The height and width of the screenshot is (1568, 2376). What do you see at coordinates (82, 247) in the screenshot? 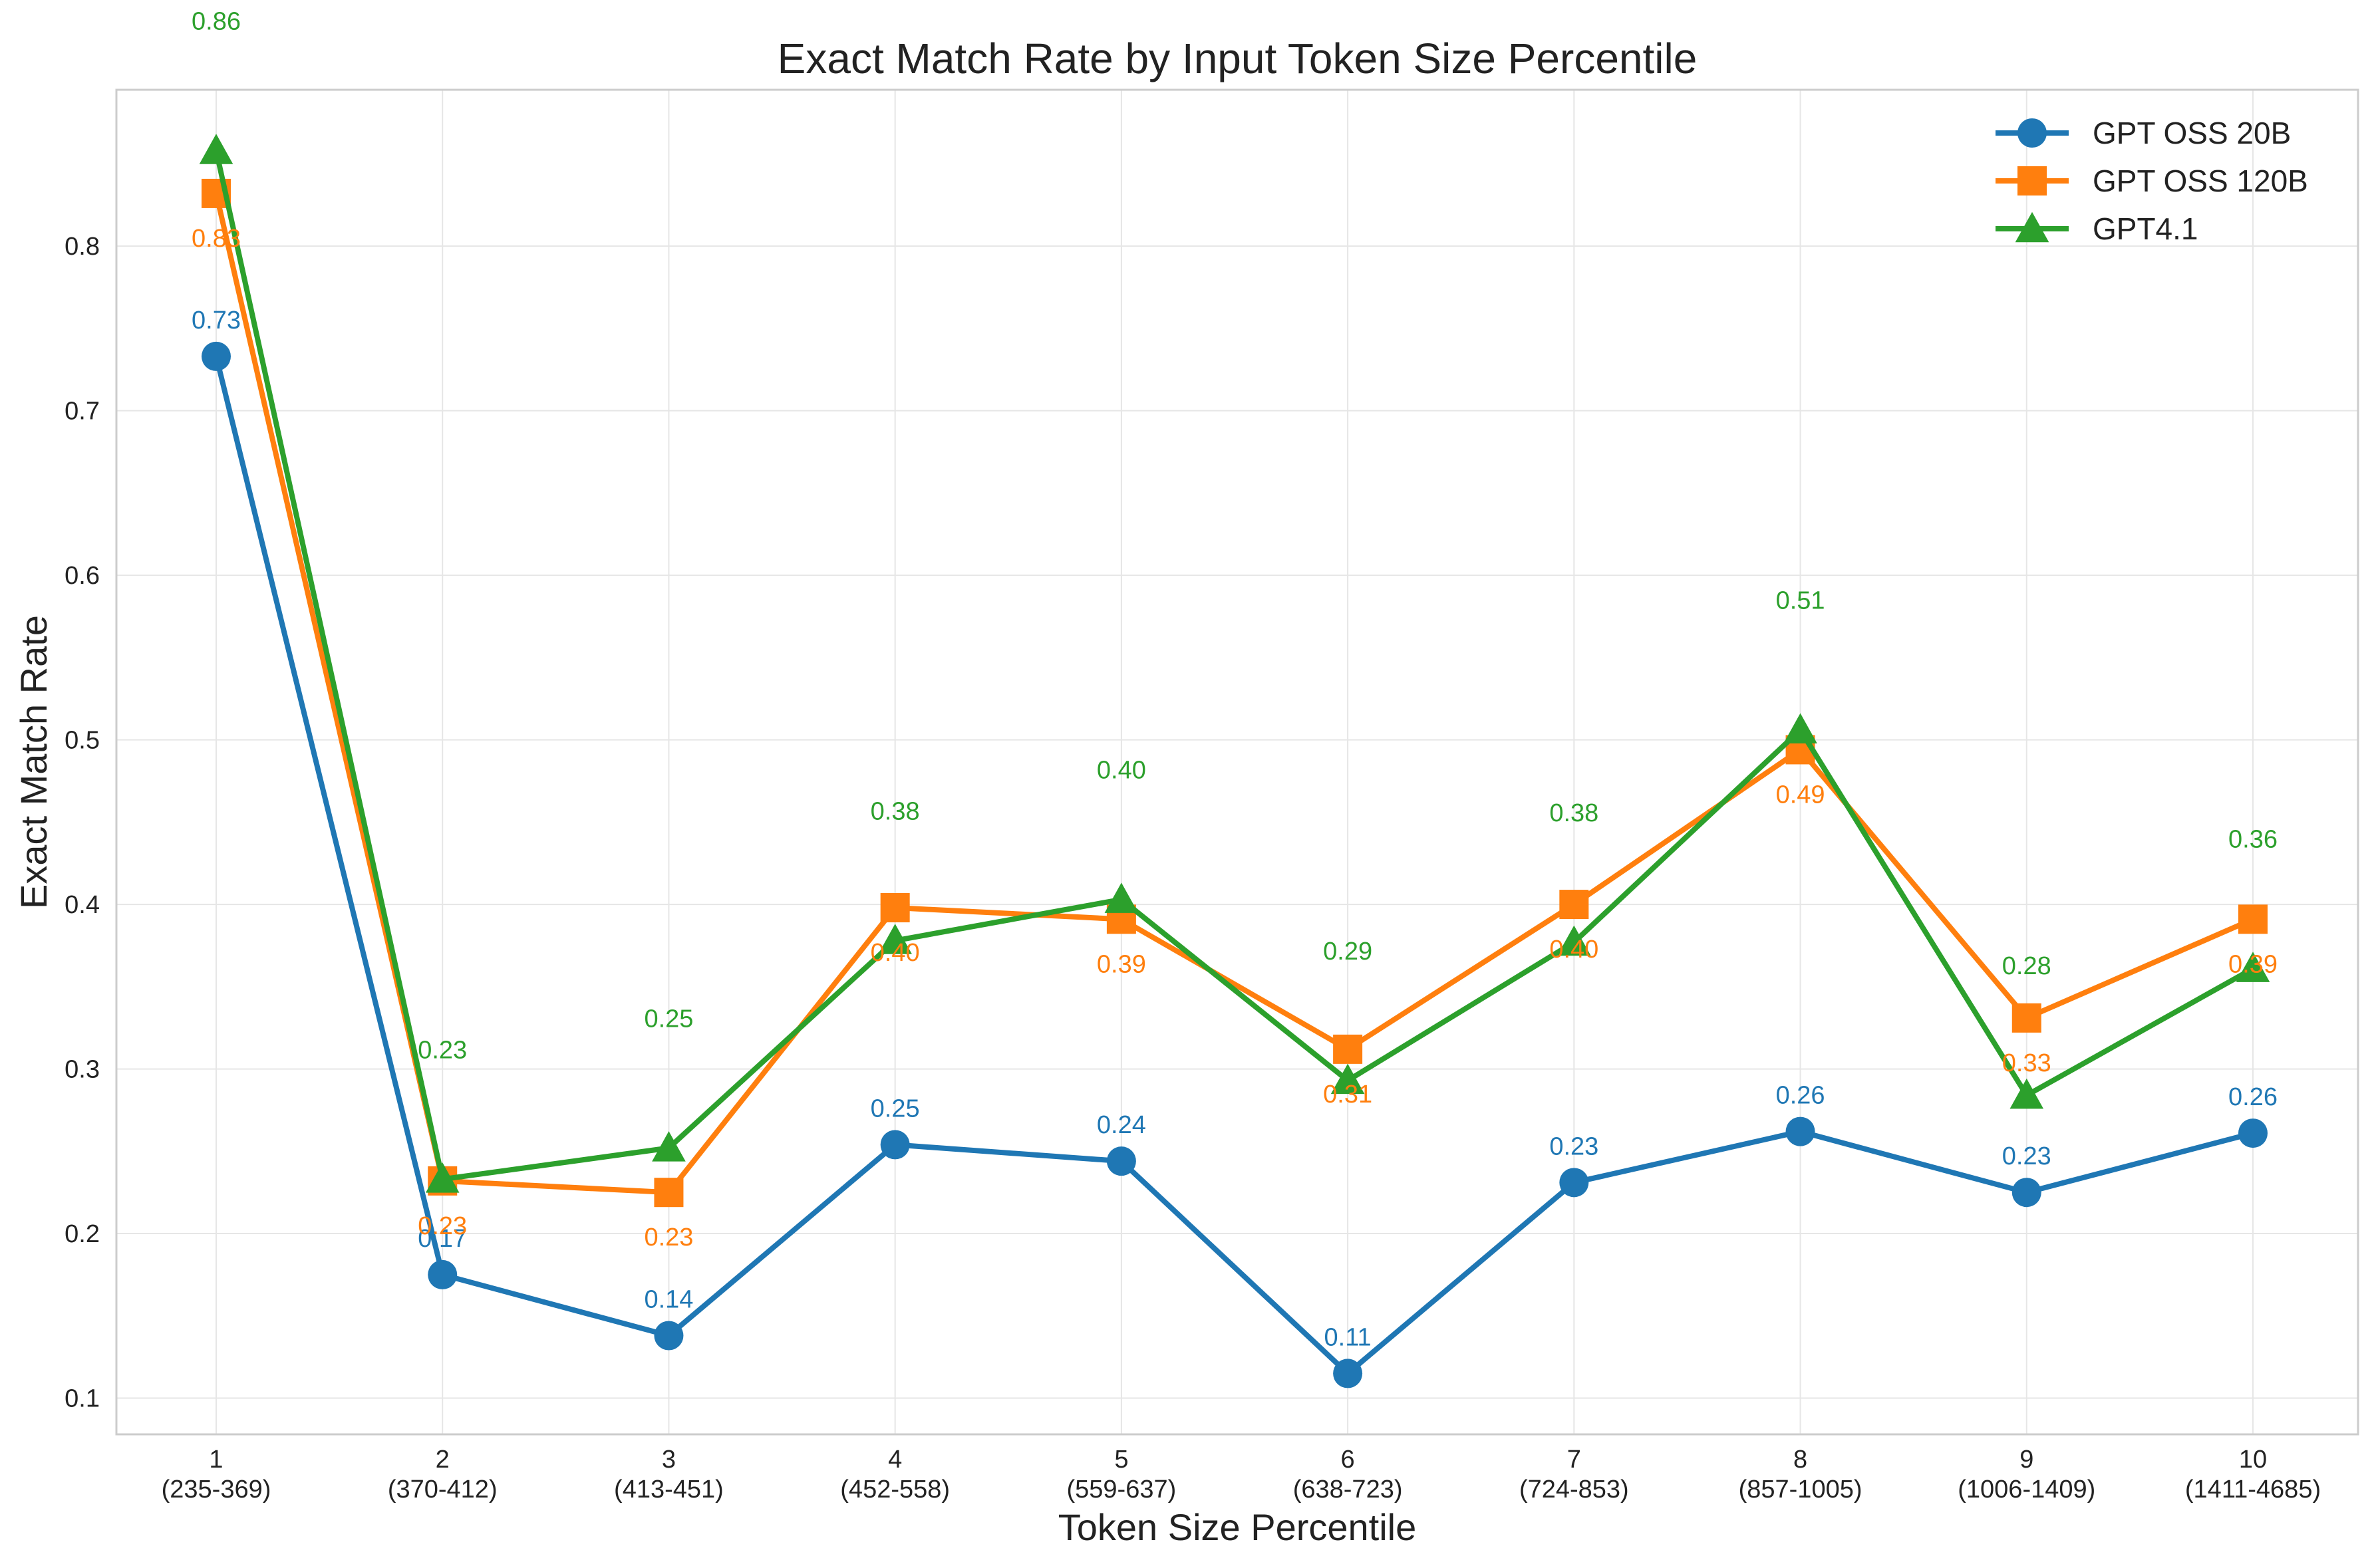
I see `y-tick-label: 0.8` at bounding box center [82, 247].